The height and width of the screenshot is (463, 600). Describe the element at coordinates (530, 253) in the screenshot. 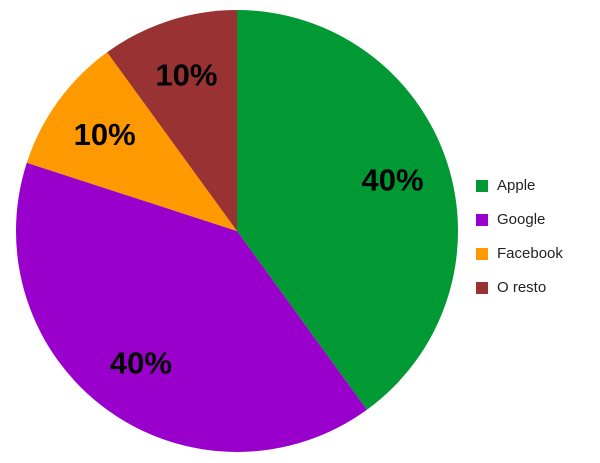

I see `legend-label: Facebook` at that location.